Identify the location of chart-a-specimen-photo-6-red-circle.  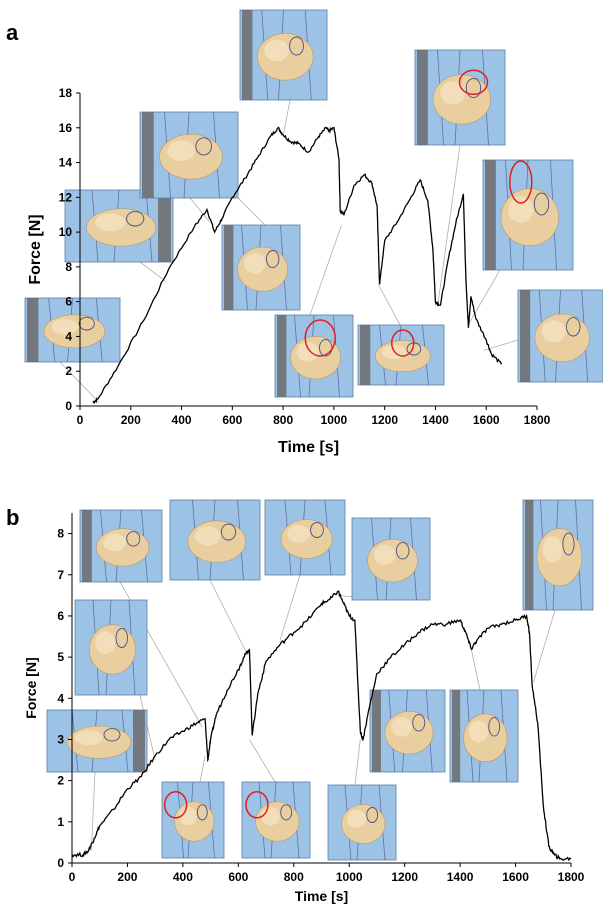
(320, 338).